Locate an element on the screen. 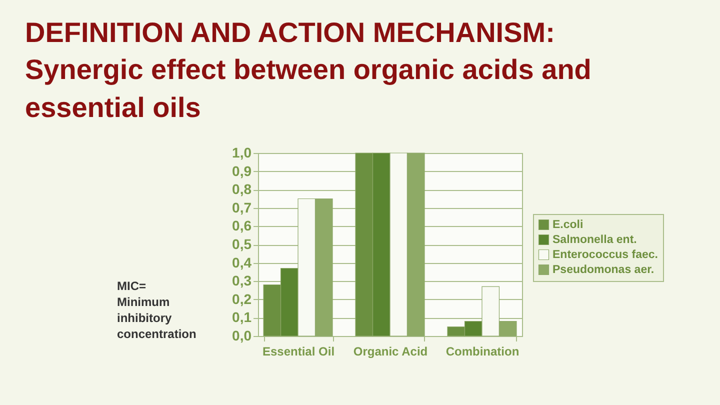  y-tick-label: 0,5 is located at coordinates (242, 244).